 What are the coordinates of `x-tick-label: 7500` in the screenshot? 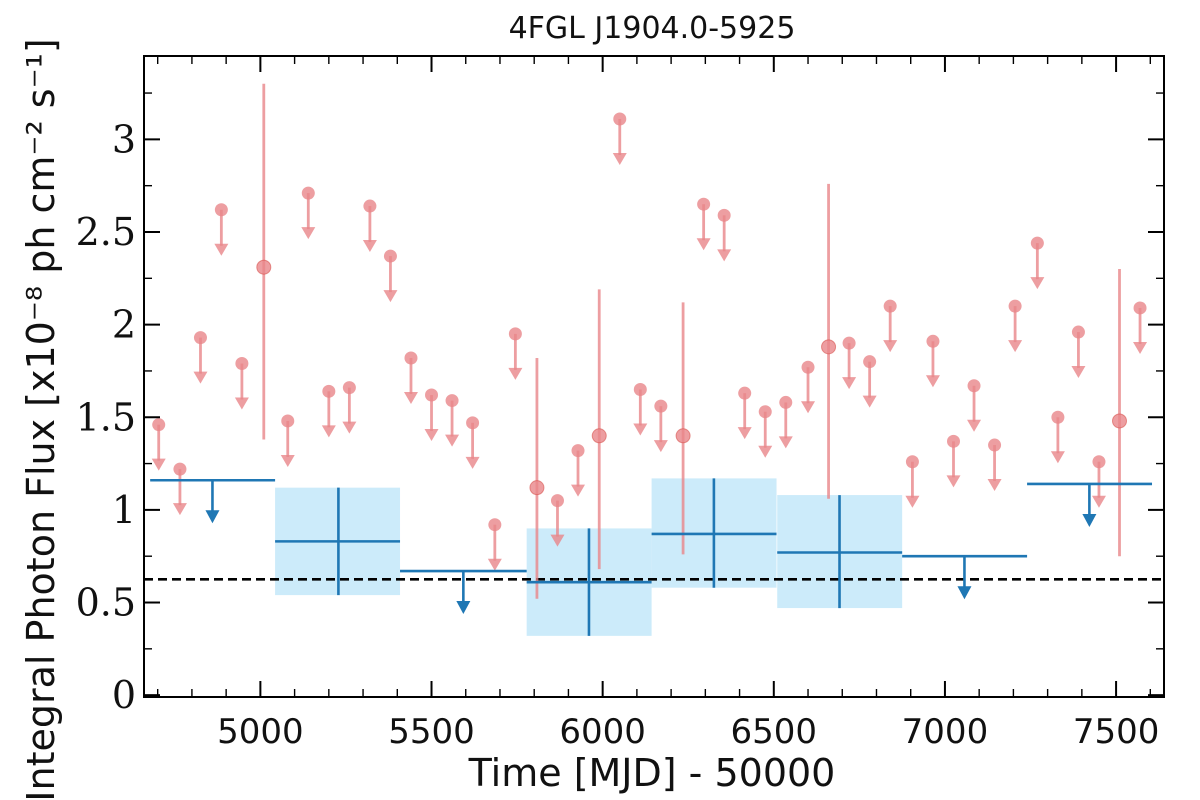 It's located at (1116, 732).